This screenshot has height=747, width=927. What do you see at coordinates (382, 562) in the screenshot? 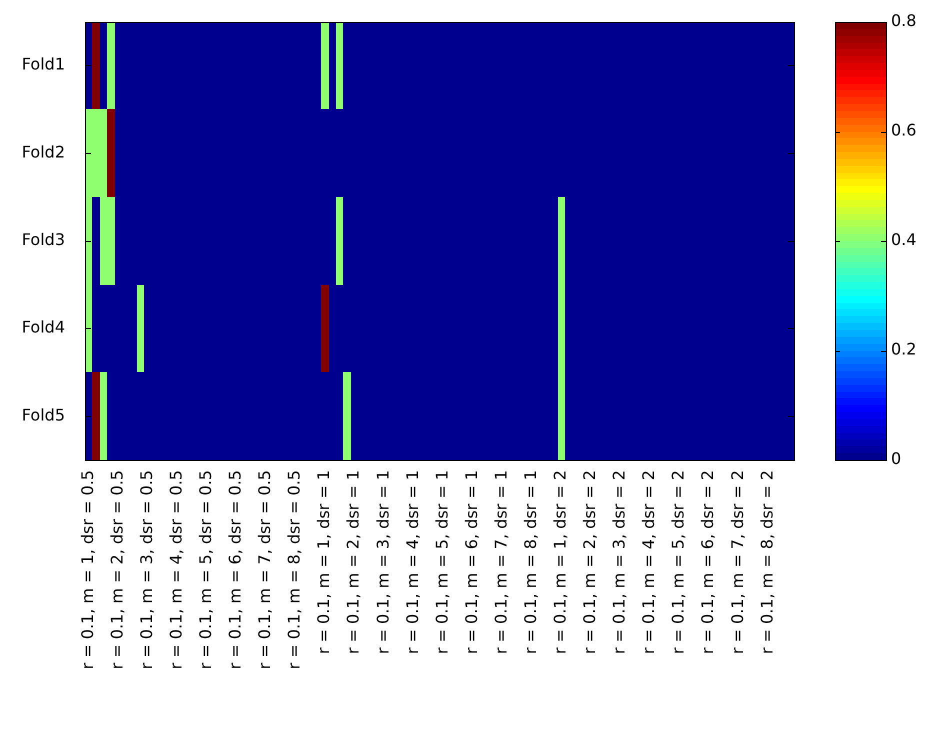
I see `x-tick-label: r = 0.1, m = 3, dsr = 1` at bounding box center [382, 562].